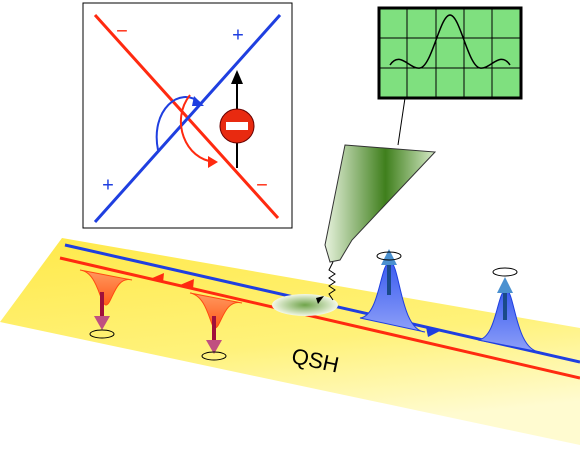 The width and height of the screenshot is (580, 453). I want to click on minus-bar, so click(237, 126).